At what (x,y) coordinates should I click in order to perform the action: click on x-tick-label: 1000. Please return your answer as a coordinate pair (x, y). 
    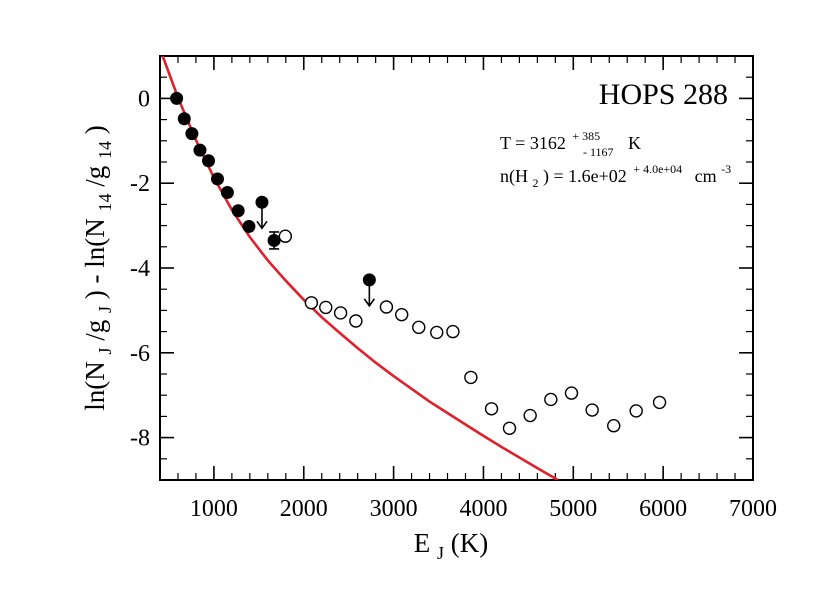
    Looking at the image, I should click on (214, 509).